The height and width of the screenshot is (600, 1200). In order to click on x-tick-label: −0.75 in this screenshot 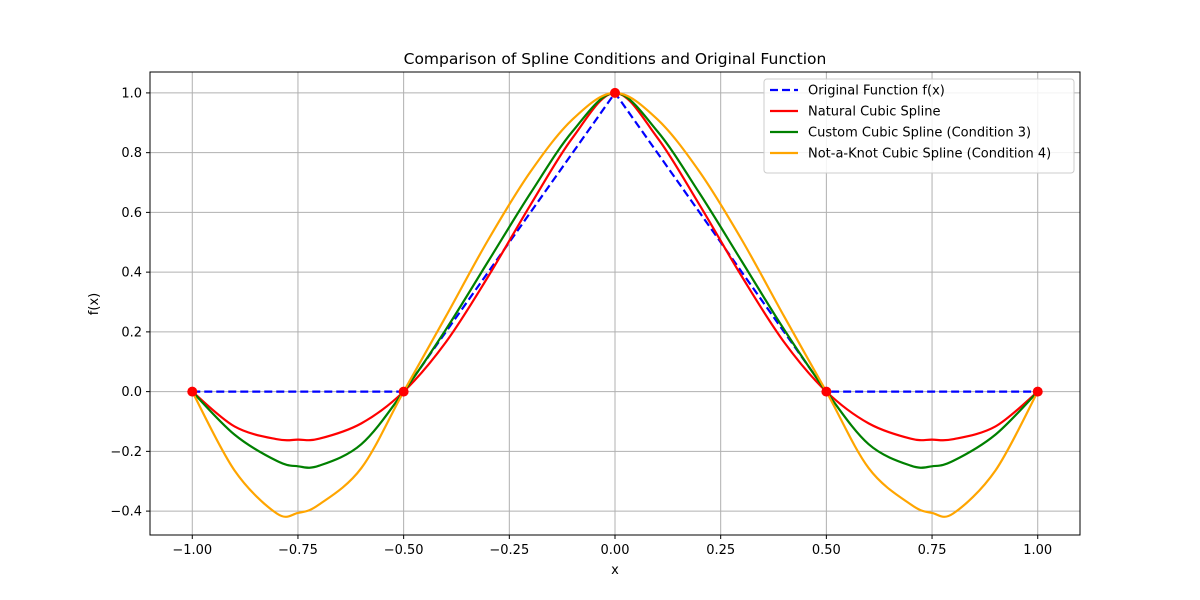, I will do `click(298, 550)`.